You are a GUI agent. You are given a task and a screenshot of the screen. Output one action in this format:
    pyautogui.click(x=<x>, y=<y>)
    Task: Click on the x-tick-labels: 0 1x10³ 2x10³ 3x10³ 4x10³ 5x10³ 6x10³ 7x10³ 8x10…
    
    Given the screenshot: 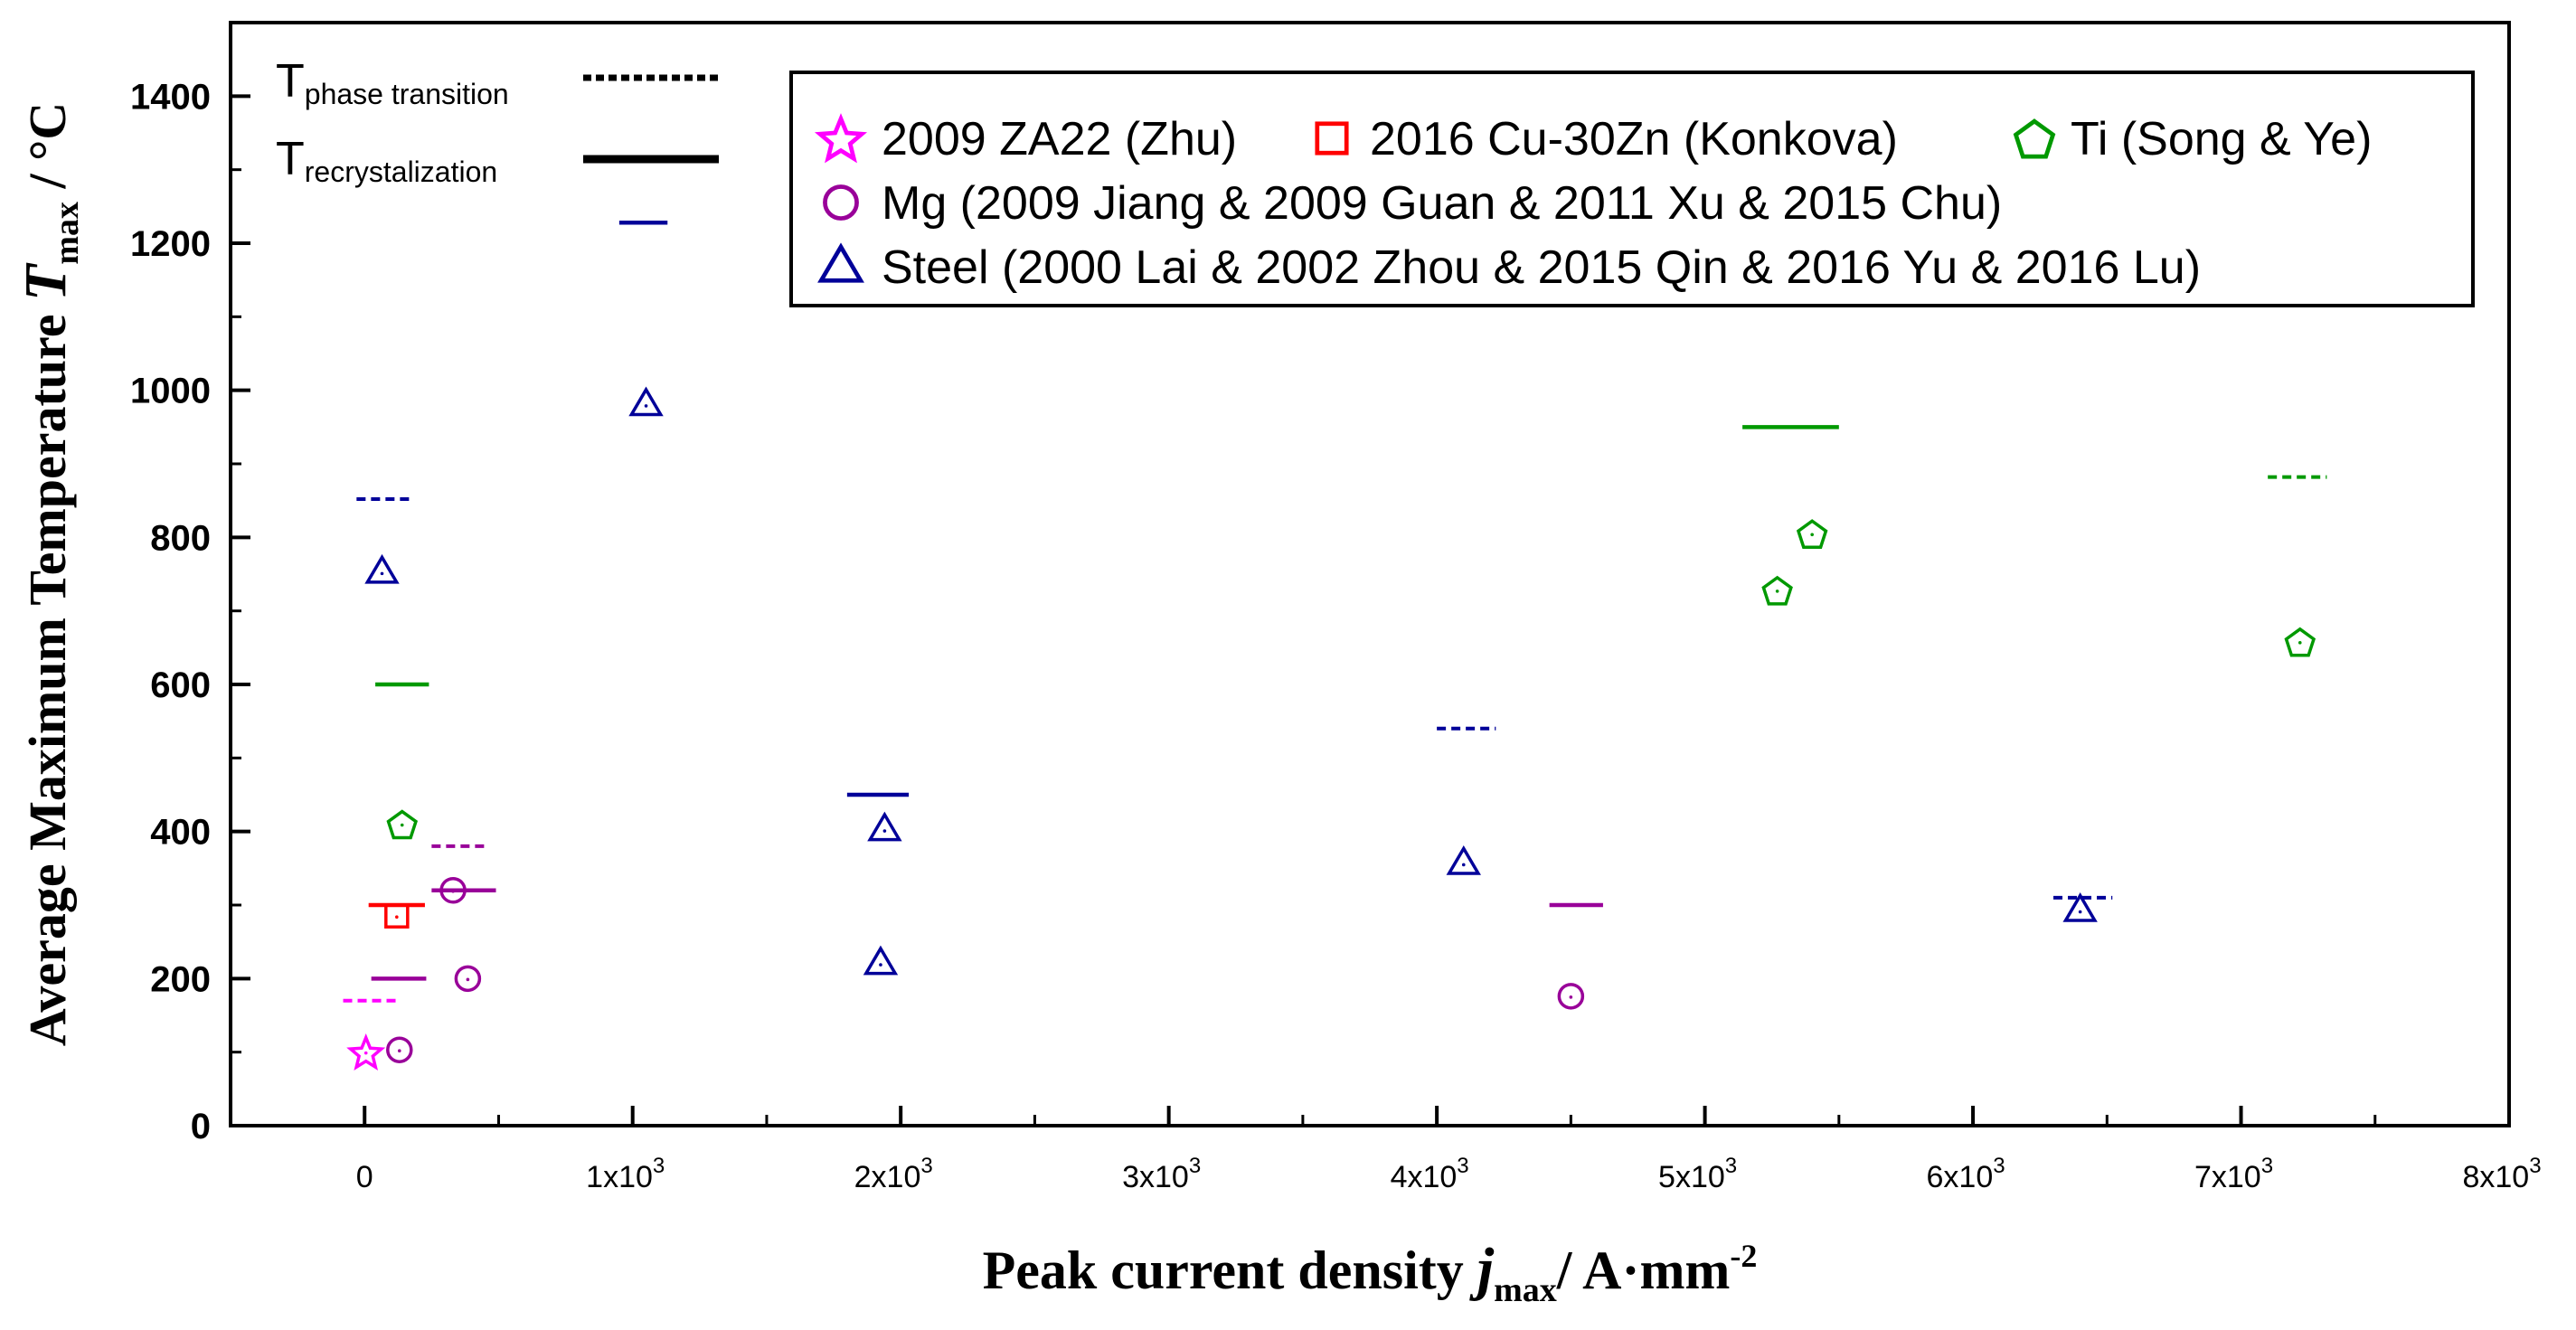 What is the action you would take?
    pyautogui.click(x=1449, y=1174)
    